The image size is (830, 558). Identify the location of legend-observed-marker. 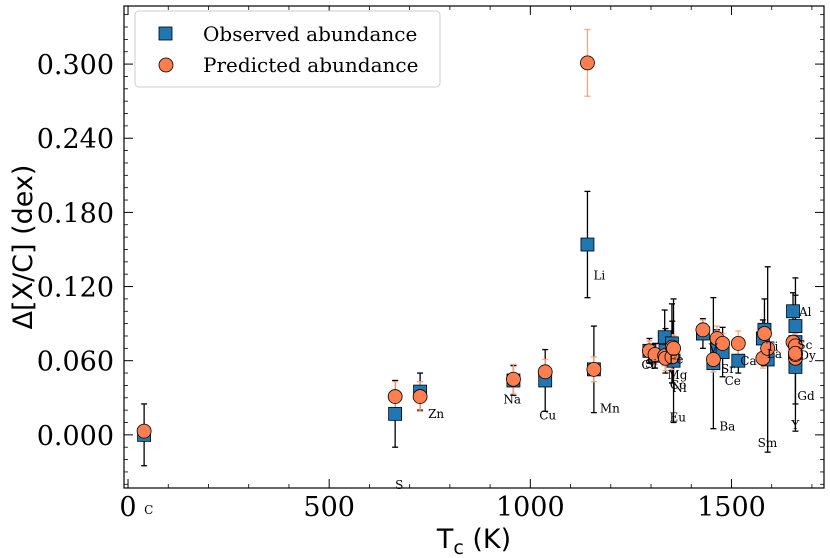
(165, 33).